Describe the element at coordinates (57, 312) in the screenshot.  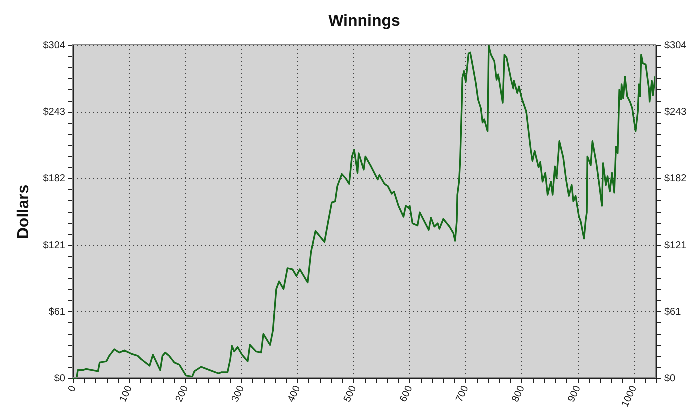
I see `y-tick-label: $61` at that location.